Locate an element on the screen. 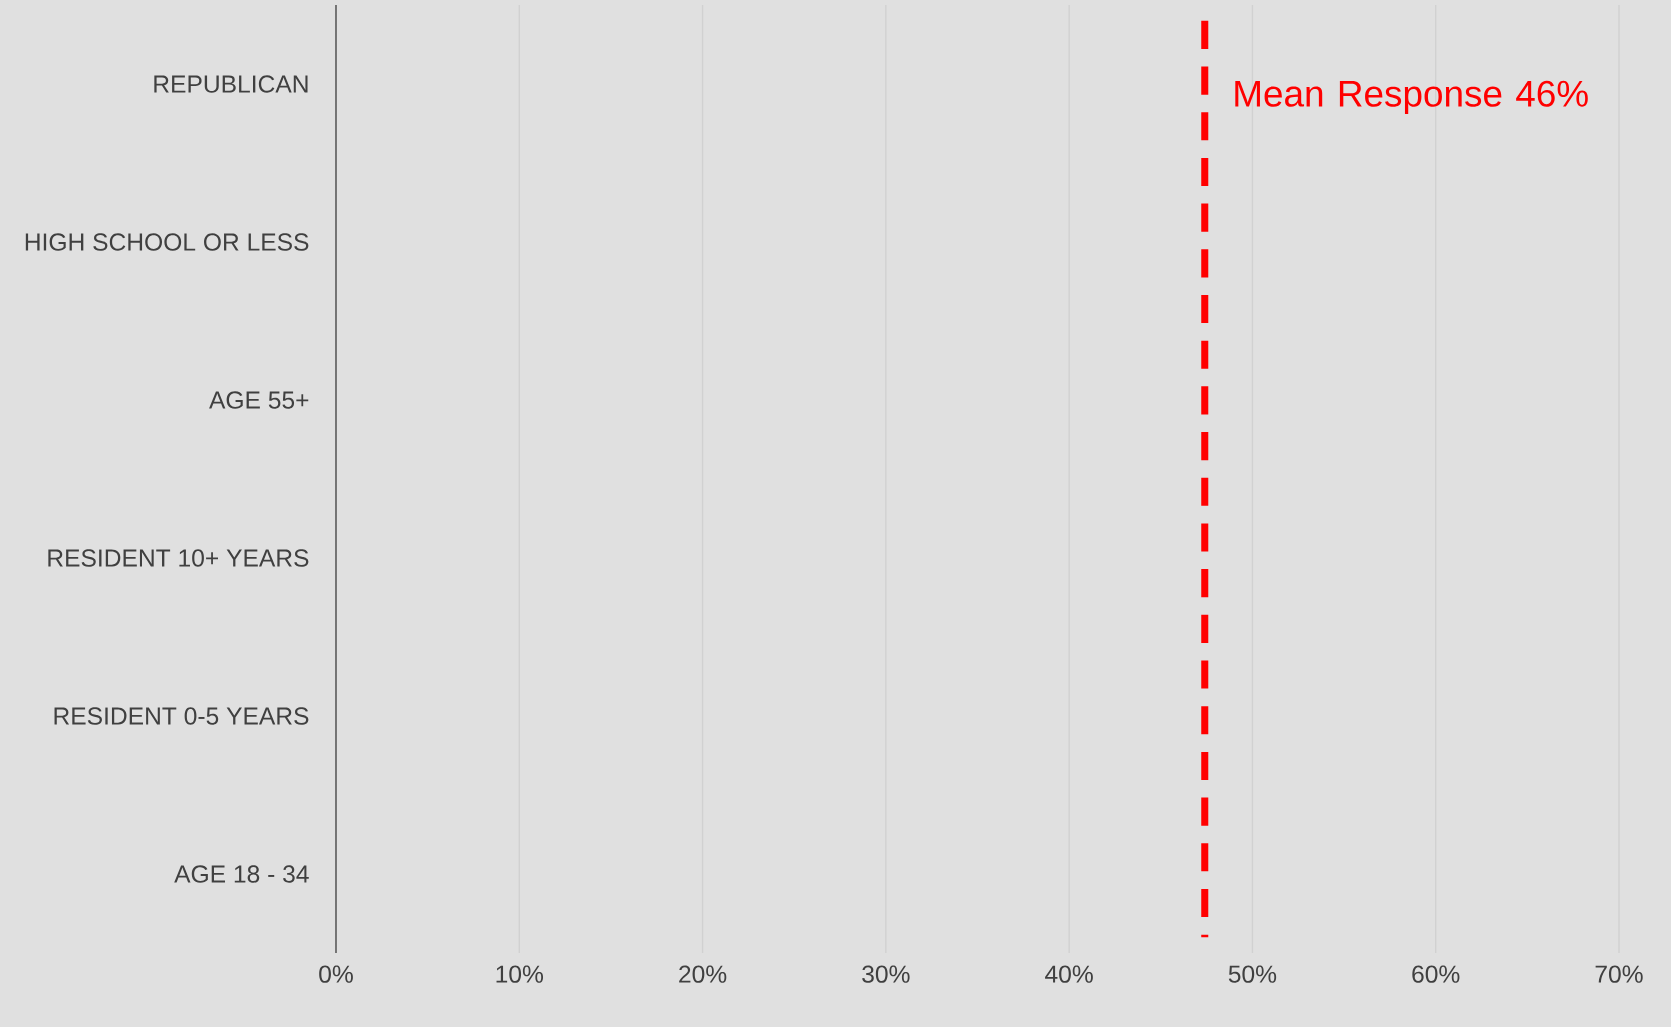  y-tick-label: HIGH SCHOOL OR LESS is located at coordinates (167, 242).